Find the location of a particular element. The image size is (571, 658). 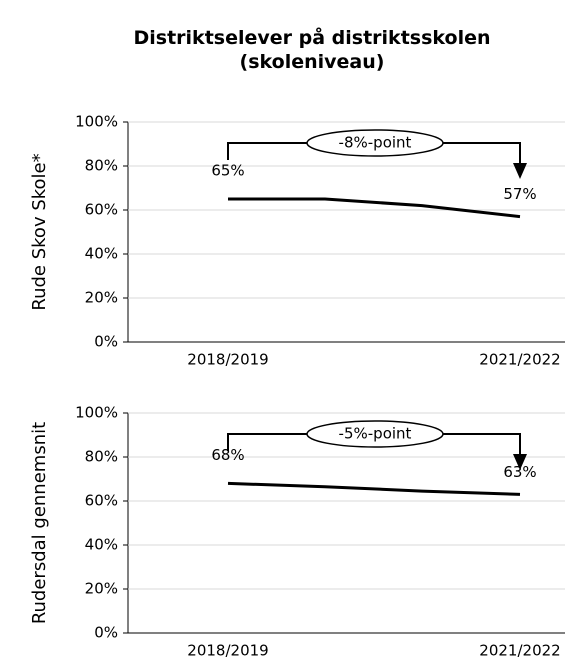

data-label: 57% is located at coordinates (519, 194).